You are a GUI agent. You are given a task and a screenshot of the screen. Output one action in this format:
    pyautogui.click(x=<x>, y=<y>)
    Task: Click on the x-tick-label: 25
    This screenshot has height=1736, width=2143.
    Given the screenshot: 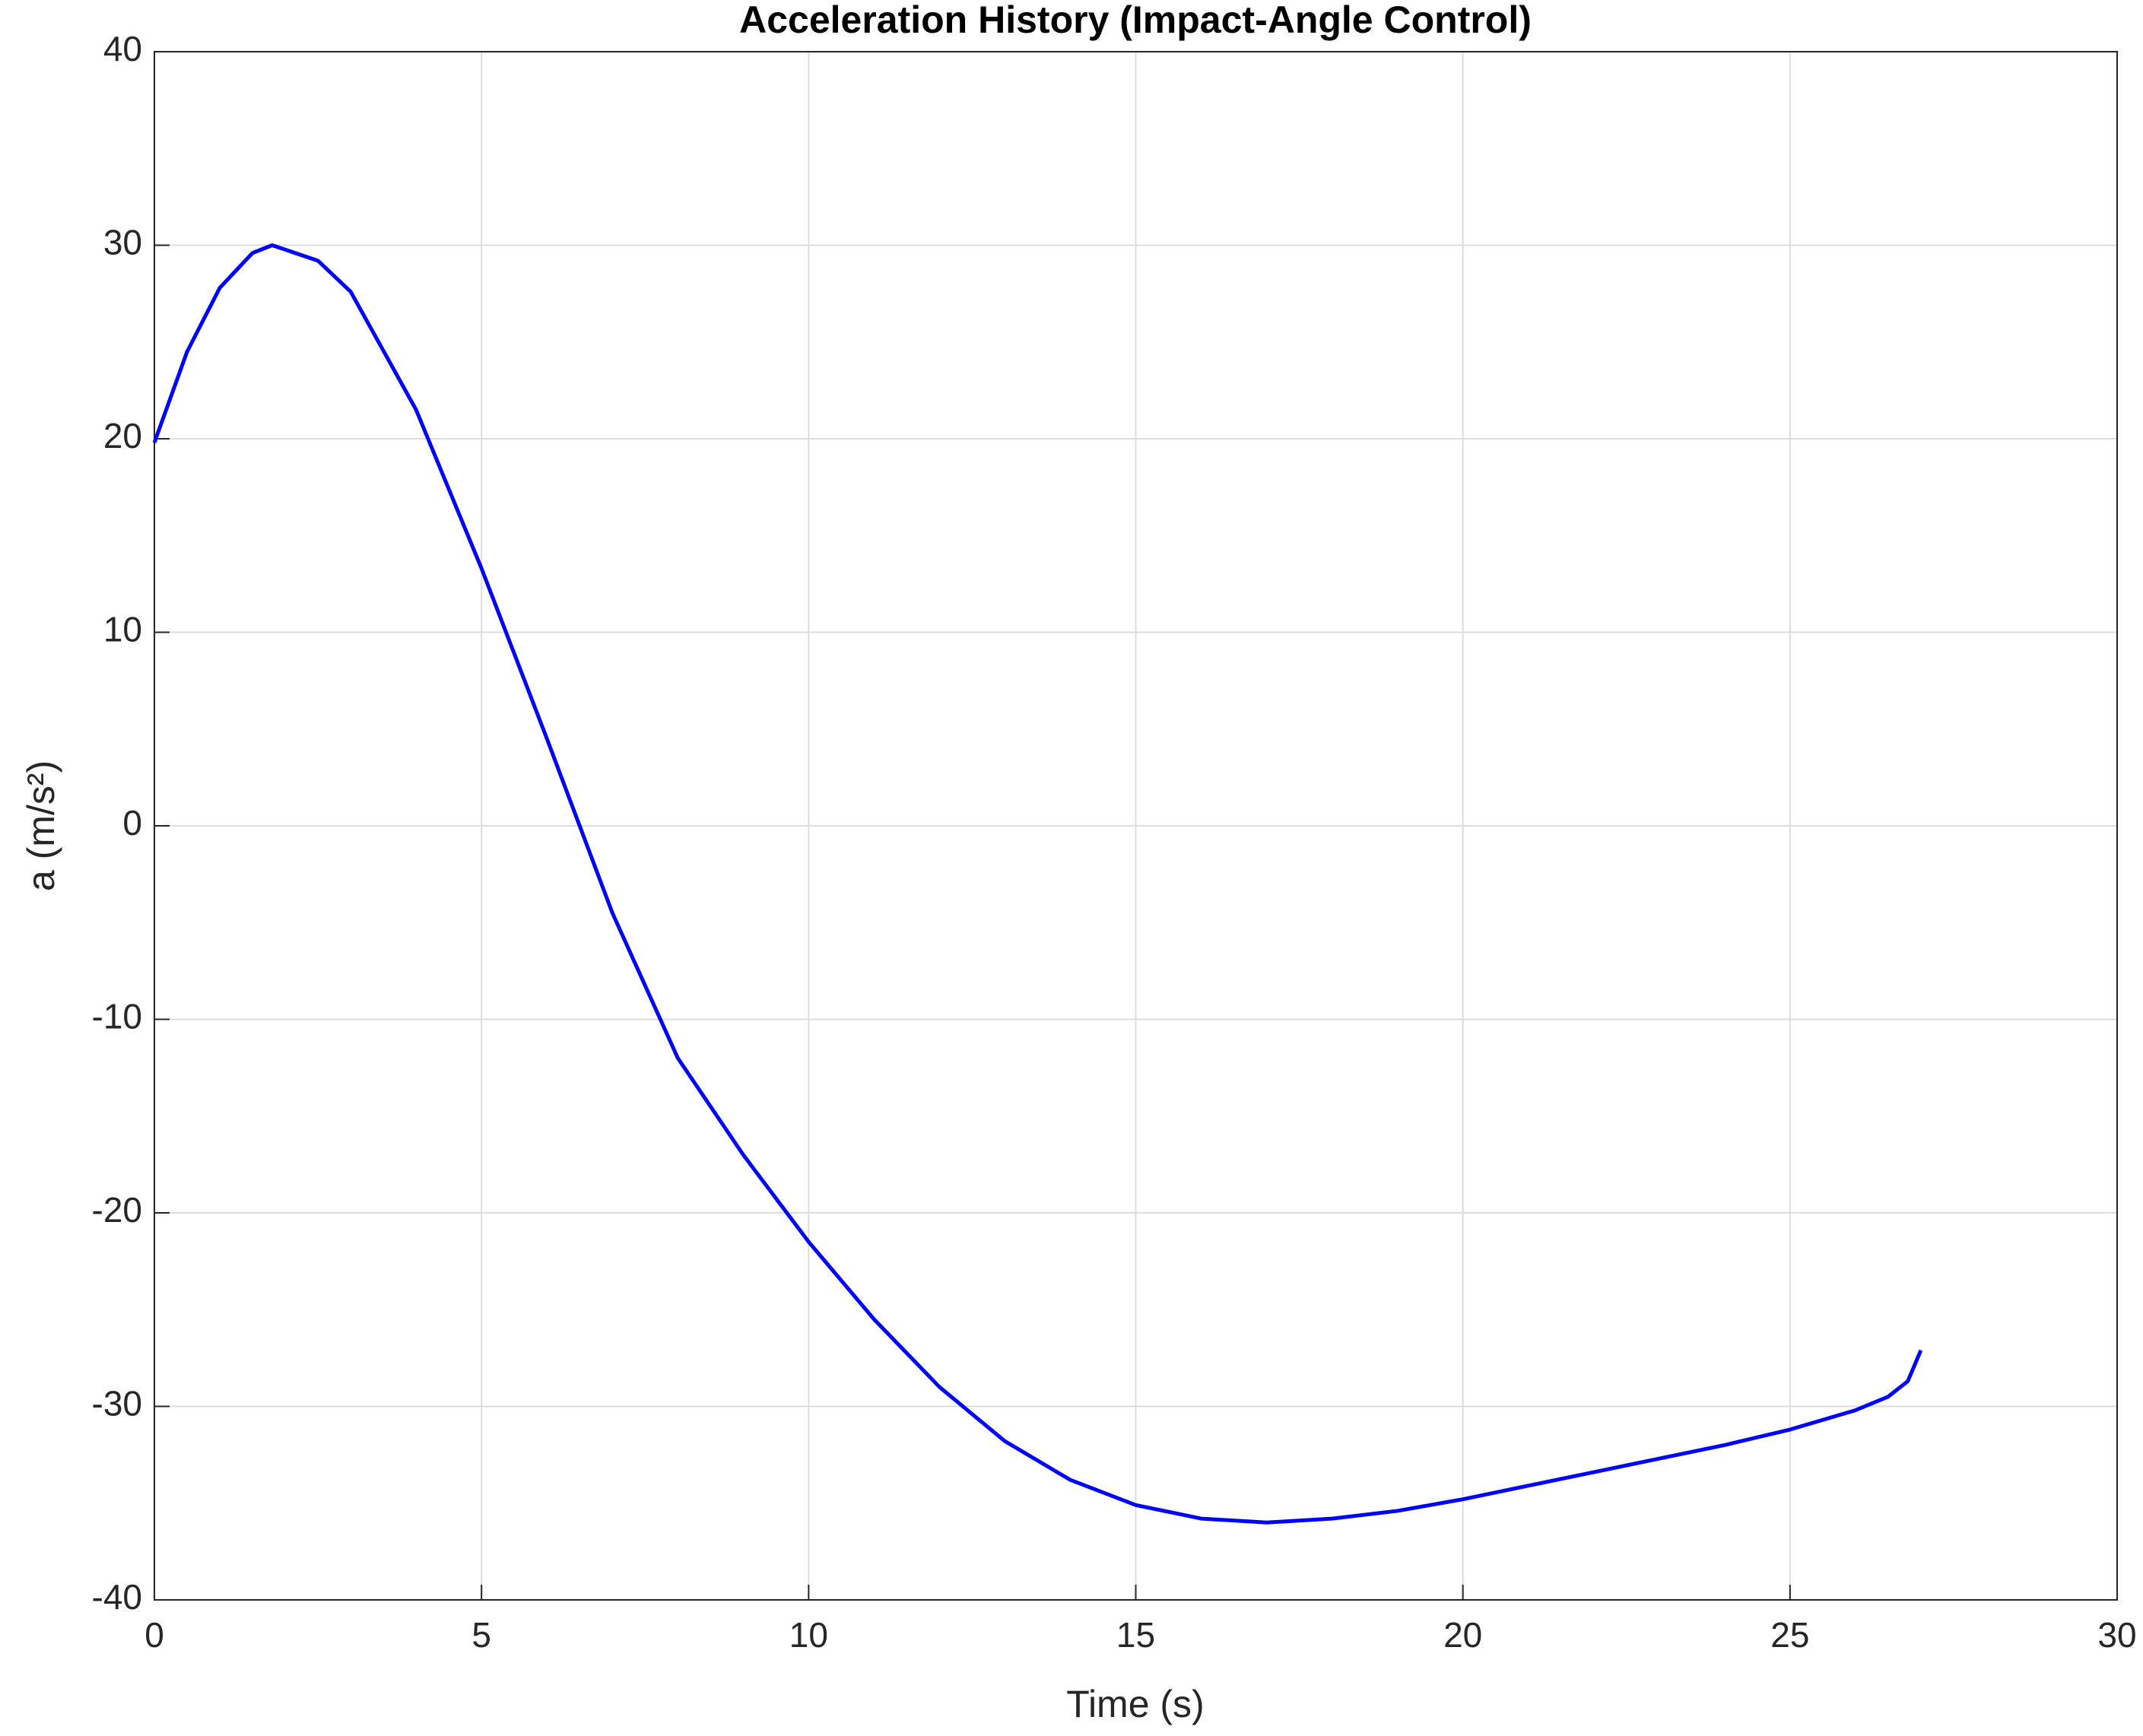 What is the action you would take?
    pyautogui.click(x=1789, y=1635)
    